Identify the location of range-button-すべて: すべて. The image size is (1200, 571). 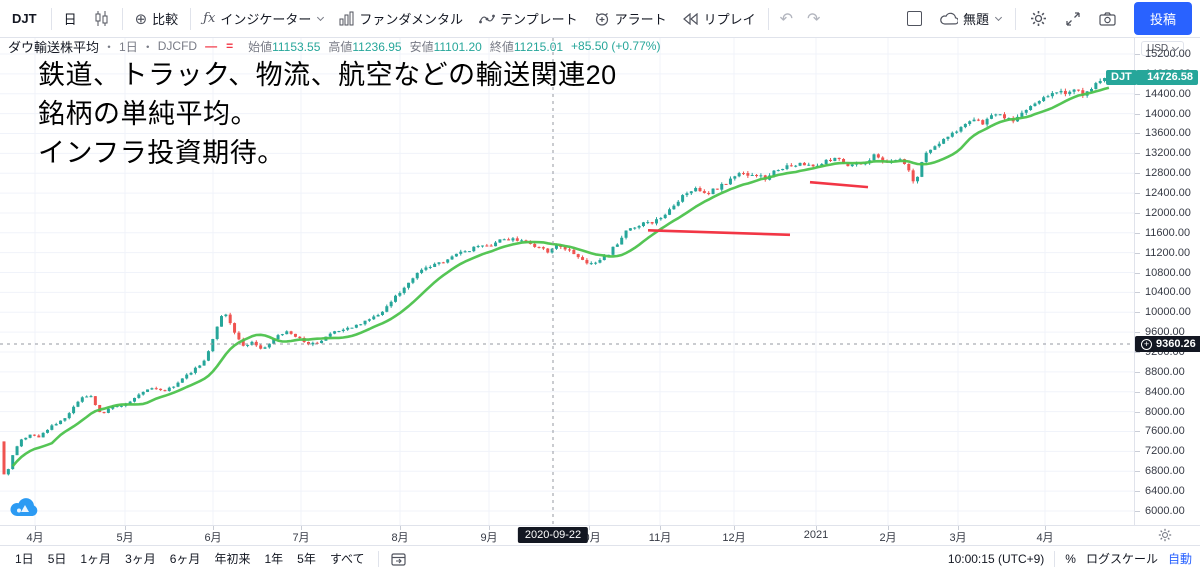
(347, 559).